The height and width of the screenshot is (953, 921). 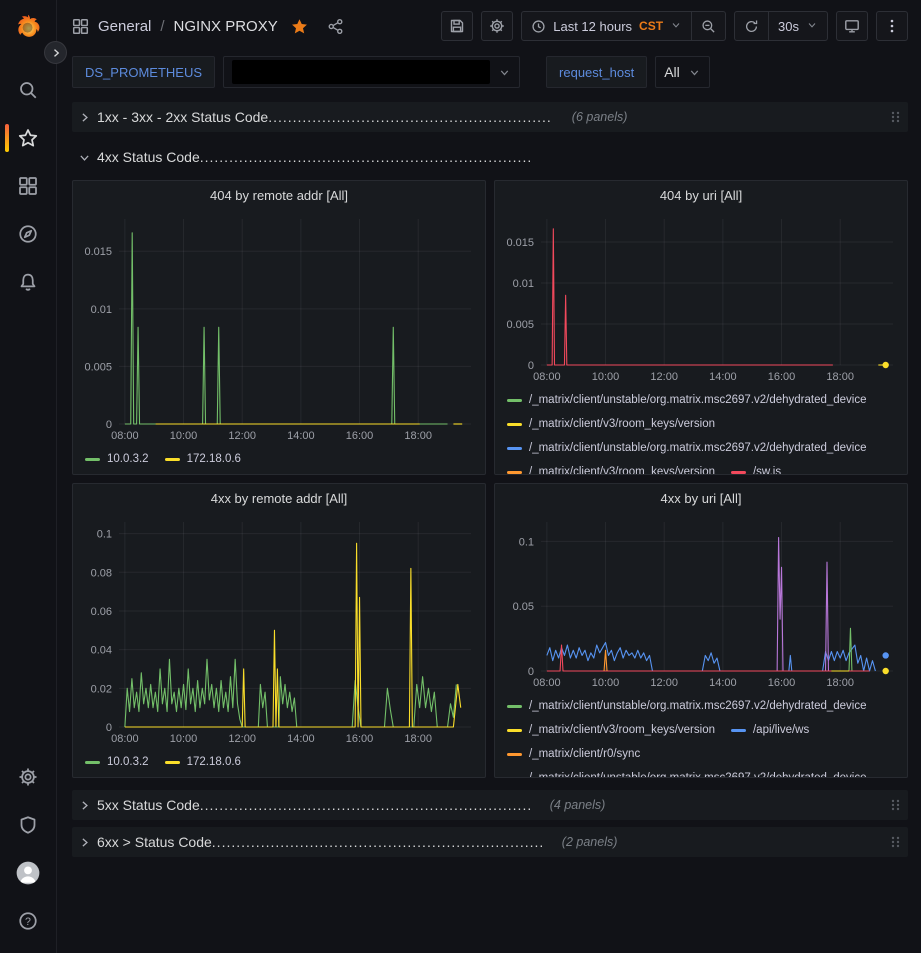 I want to click on monitor-icon, so click(x=852, y=26).